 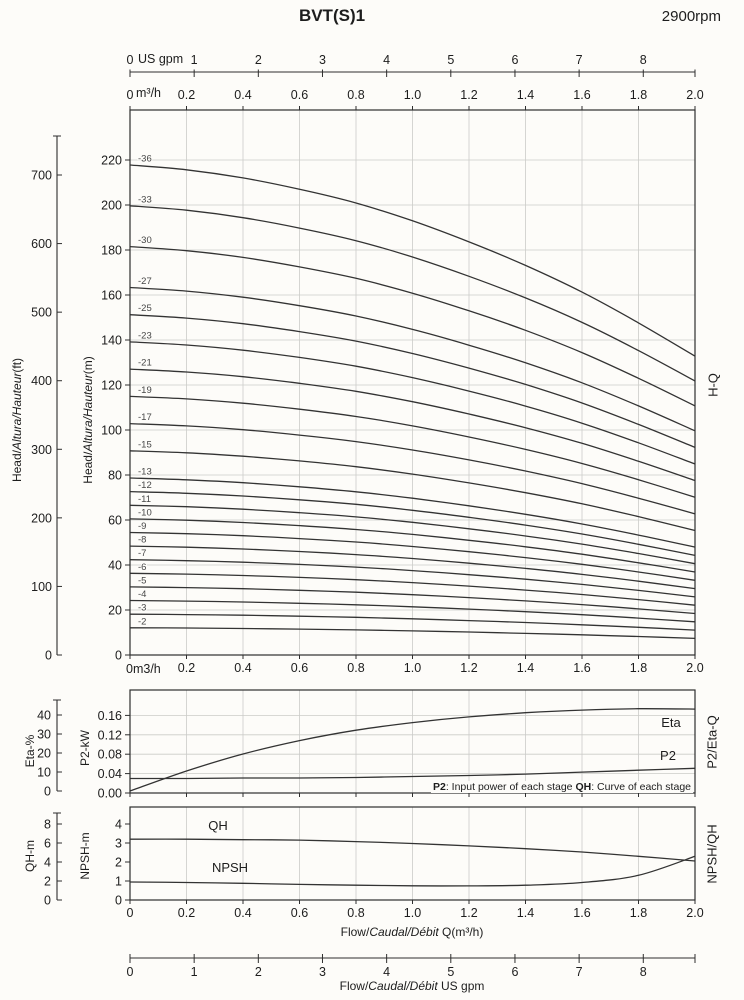 I want to click on head-ft-post: (ft), so click(x=17, y=365).